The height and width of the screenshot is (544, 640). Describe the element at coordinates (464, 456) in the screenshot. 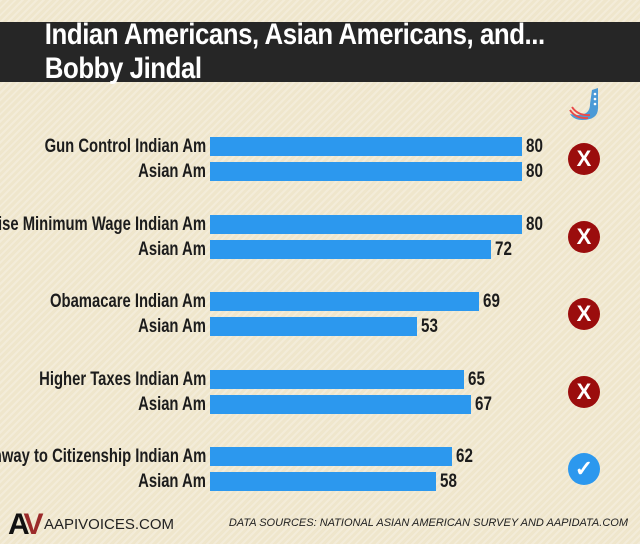

I see `value-label: 62` at that location.